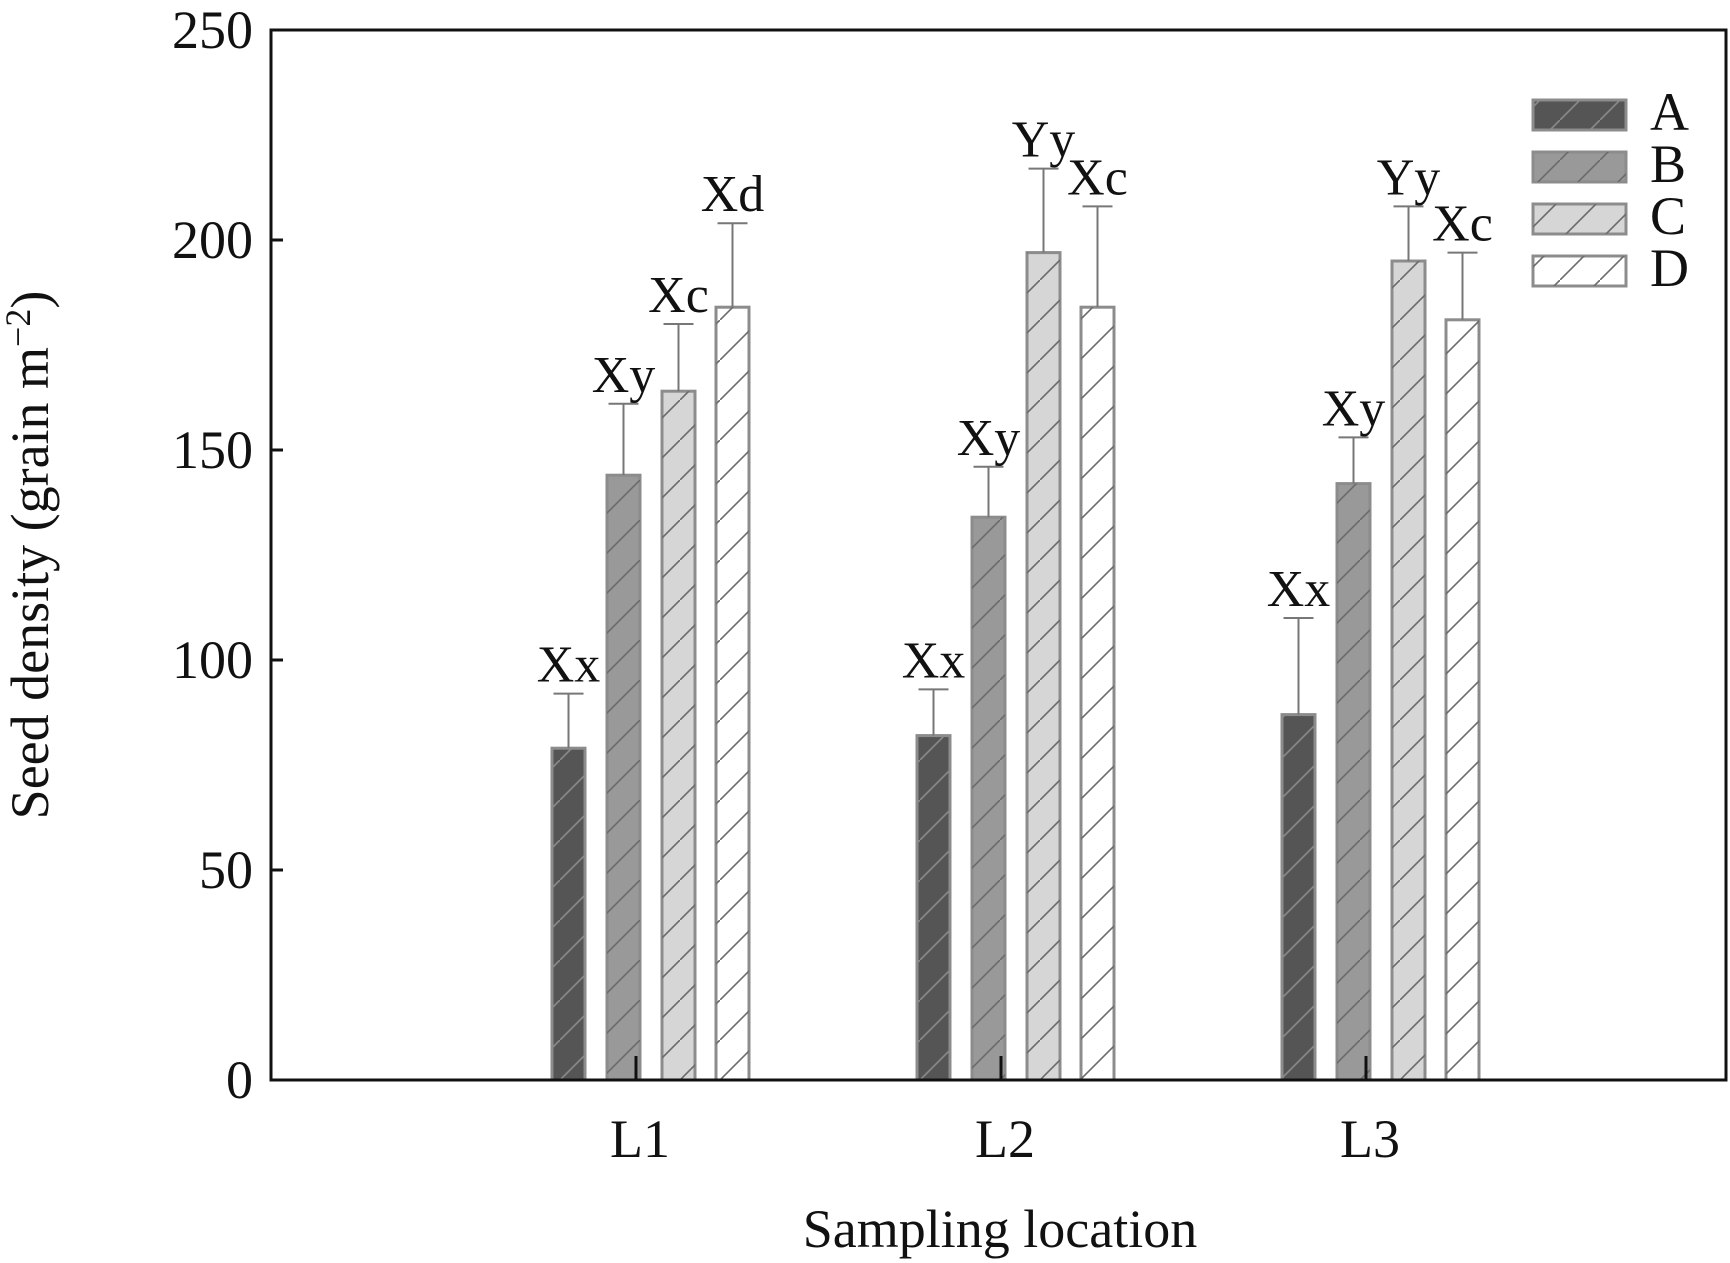 The image size is (1730, 1263). I want to click on y-axis-title-superscript: −2, so click(19, 328).